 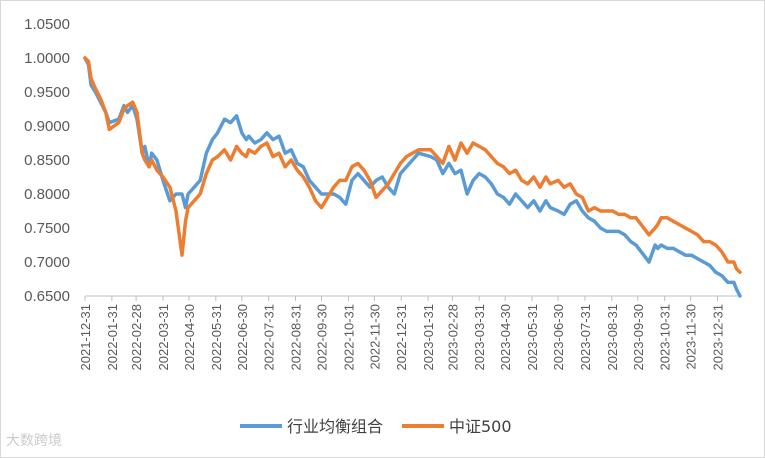 What do you see at coordinates (85, 337) in the screenshot?
I see `x-tick-label: 2021-12-31` at bounding box center [85, 337].